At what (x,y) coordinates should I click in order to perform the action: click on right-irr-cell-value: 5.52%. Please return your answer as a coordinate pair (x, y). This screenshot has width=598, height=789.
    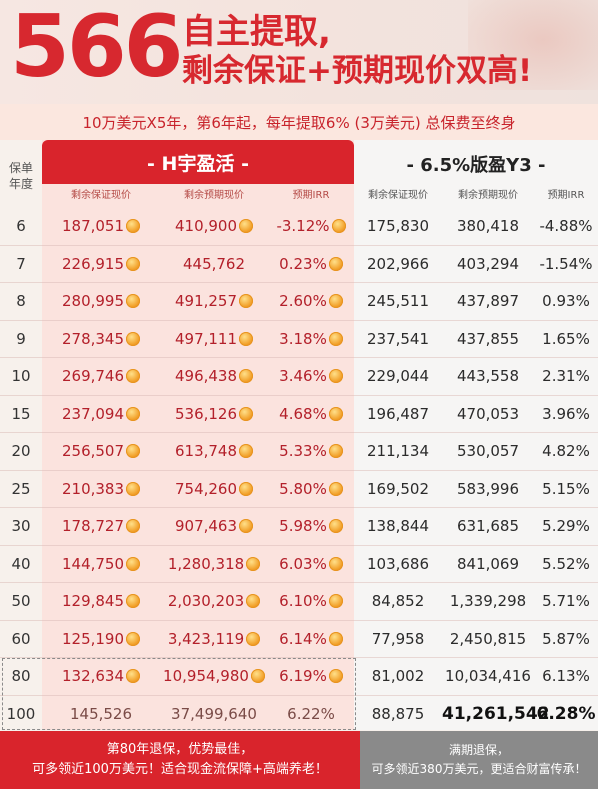
    Looking at the image, I should click on (566, 563).